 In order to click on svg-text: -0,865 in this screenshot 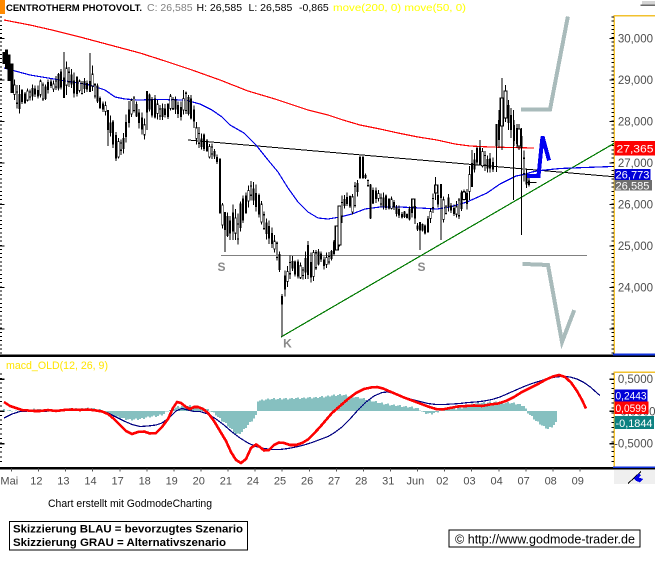, I will do `click(314, 8)`.